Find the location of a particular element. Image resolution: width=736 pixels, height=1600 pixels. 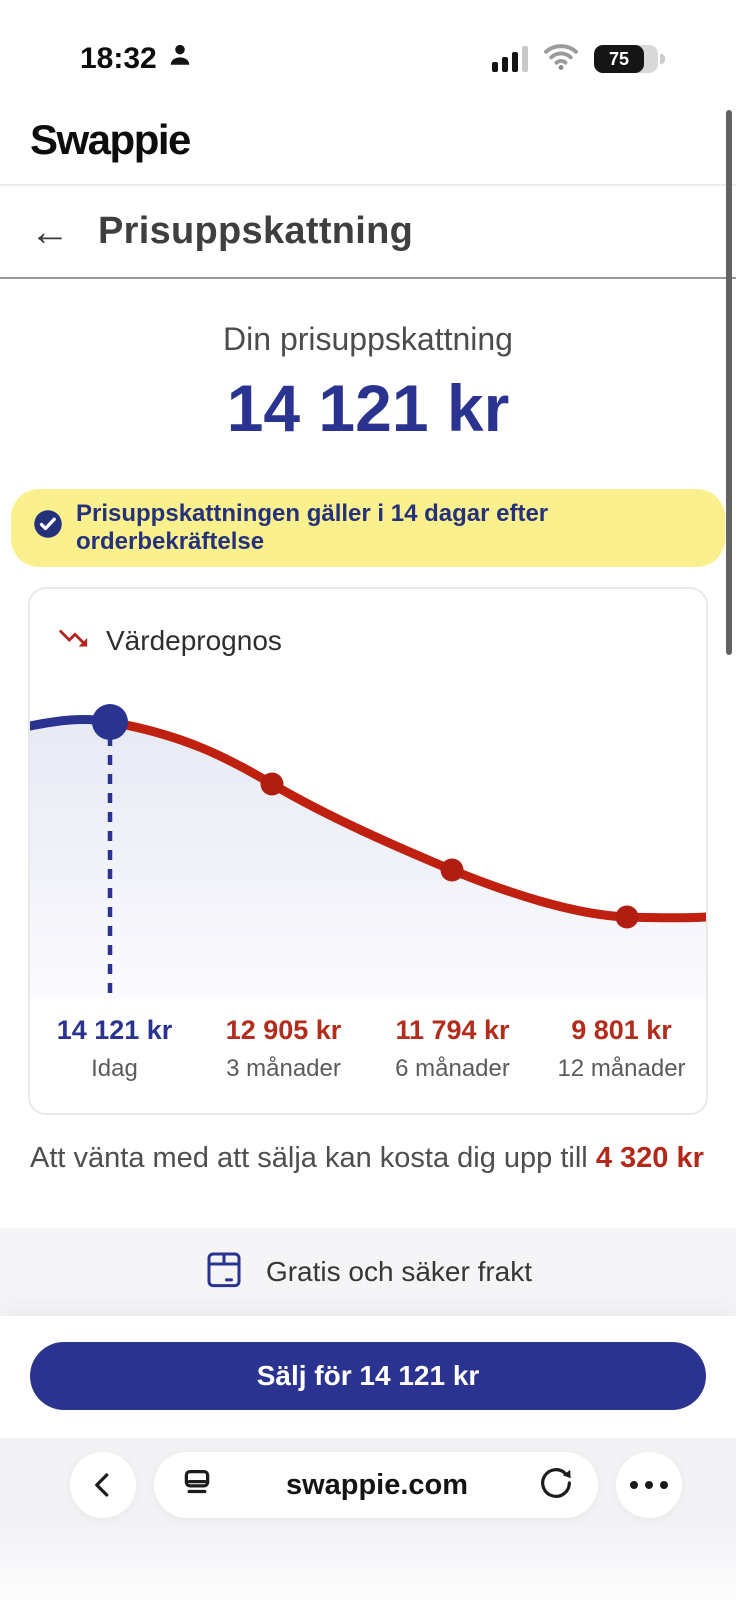

shipping-note-text: Gratis och säker frakt is located at coordinates (399, 1272).